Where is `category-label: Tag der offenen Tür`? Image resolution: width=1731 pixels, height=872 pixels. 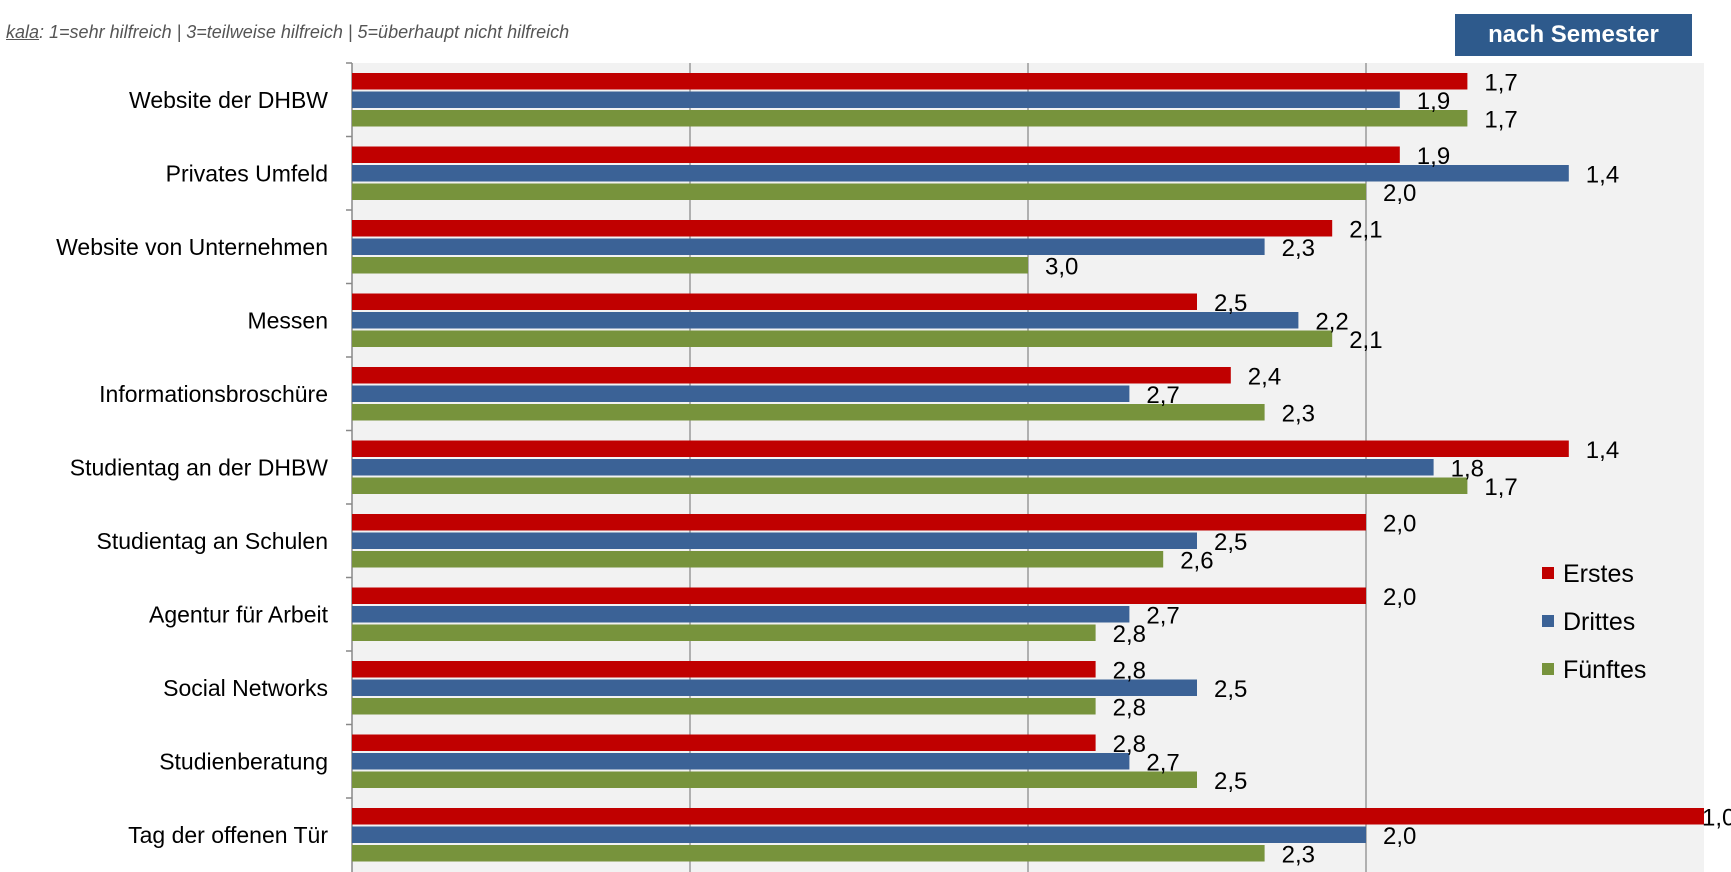 category-label: Tag der offenen Tür is located at coordinates (228, 835).